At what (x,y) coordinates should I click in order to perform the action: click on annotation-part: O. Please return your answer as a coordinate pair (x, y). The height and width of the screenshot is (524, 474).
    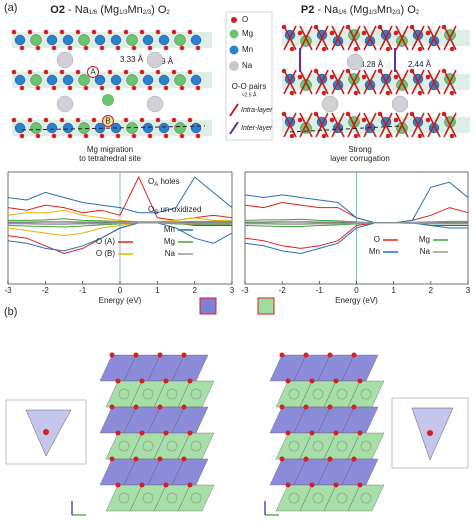
    Looking at the image, I should click on (151, 181).